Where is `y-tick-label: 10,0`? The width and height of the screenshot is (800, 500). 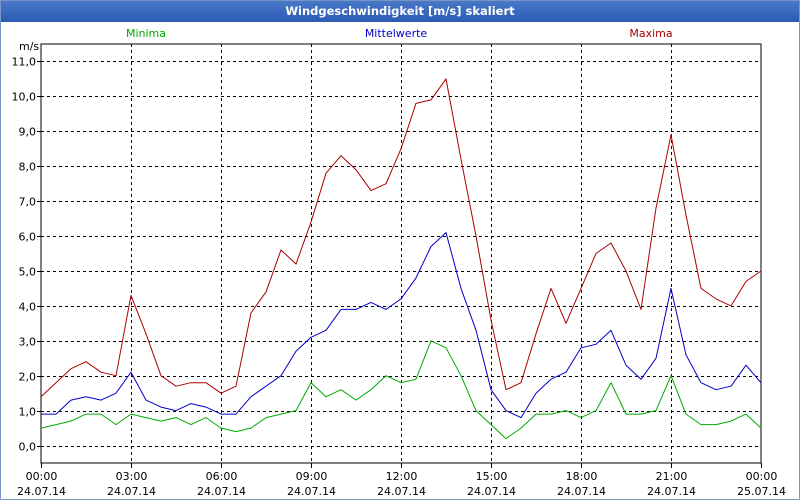 y-tick-label: 10,0 is located at coordinates (24, 97).